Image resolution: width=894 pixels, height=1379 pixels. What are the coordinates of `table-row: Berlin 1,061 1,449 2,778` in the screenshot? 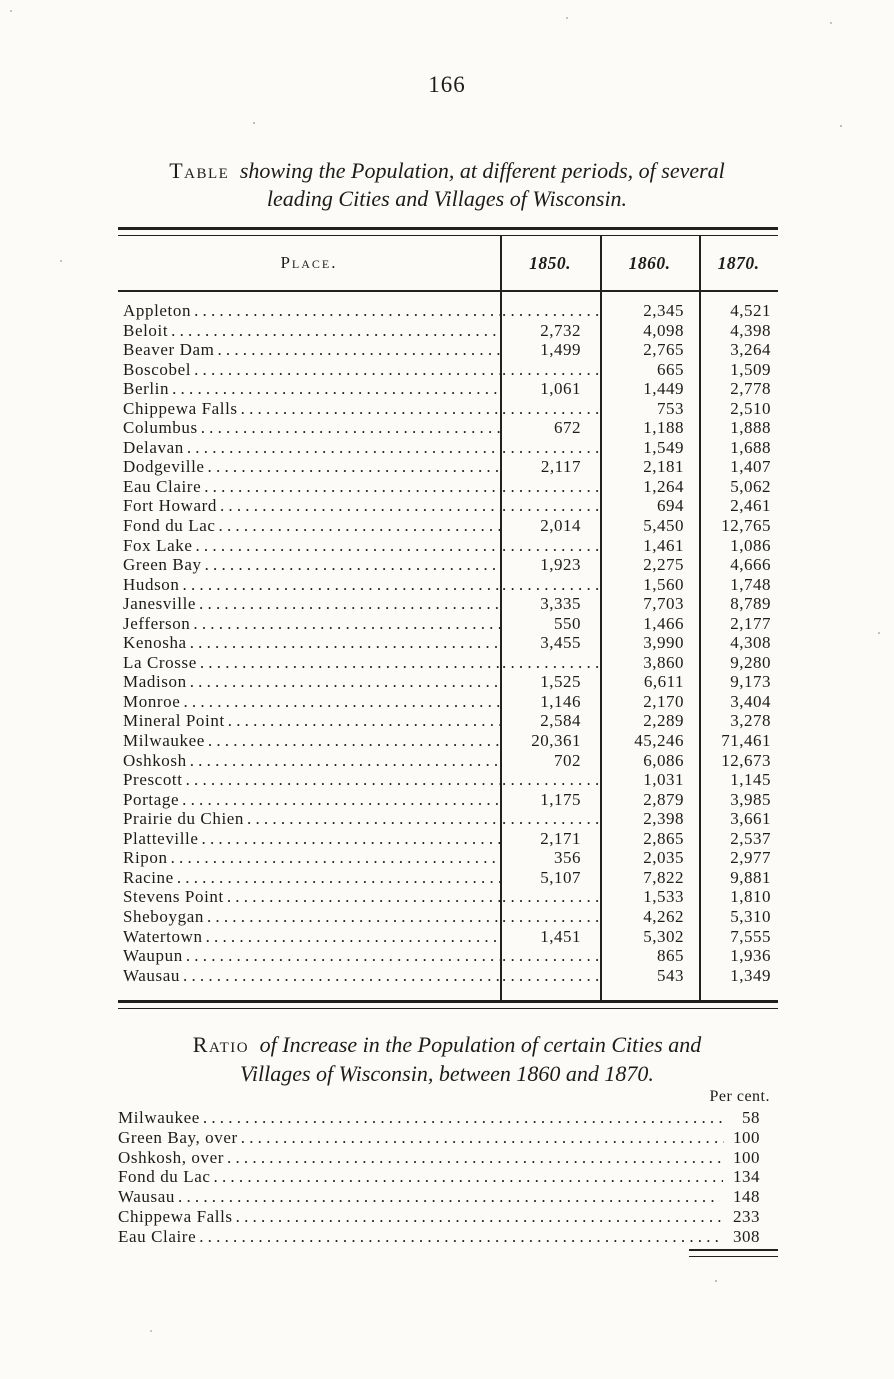 It's located at (448, 389).